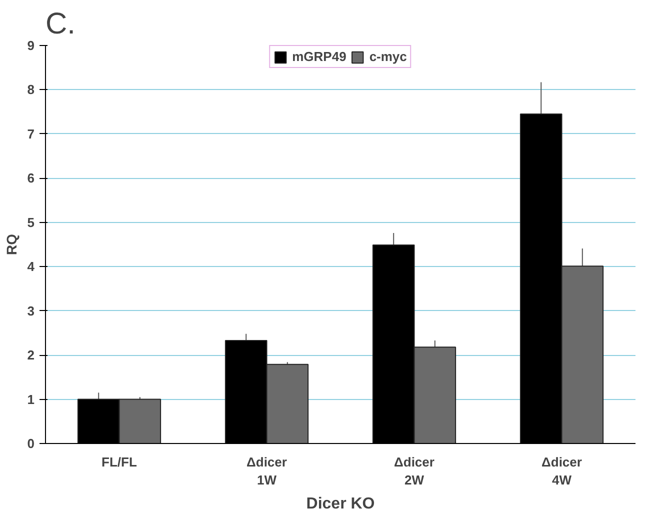 This screenshot has width=649, height=527. I want to click on legend-label: c-myc, so click(388, 56).